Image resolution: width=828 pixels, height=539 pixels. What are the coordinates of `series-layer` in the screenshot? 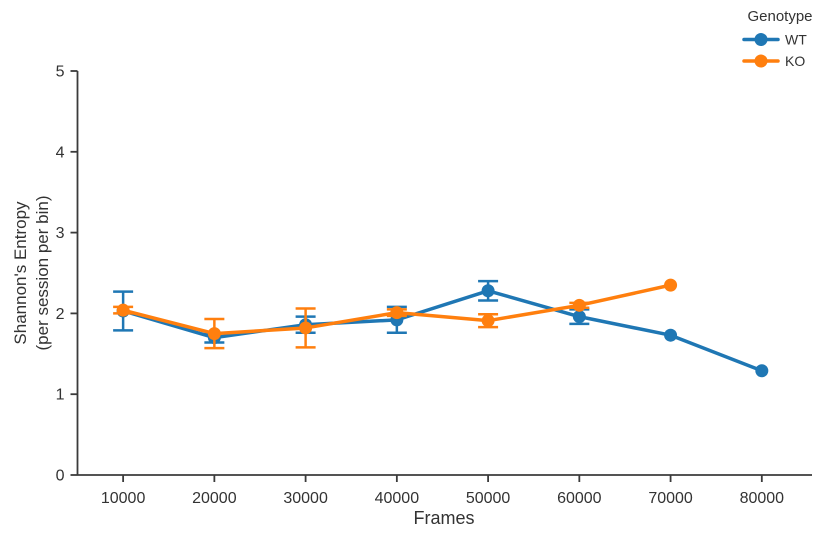 It's located at (441, 328).